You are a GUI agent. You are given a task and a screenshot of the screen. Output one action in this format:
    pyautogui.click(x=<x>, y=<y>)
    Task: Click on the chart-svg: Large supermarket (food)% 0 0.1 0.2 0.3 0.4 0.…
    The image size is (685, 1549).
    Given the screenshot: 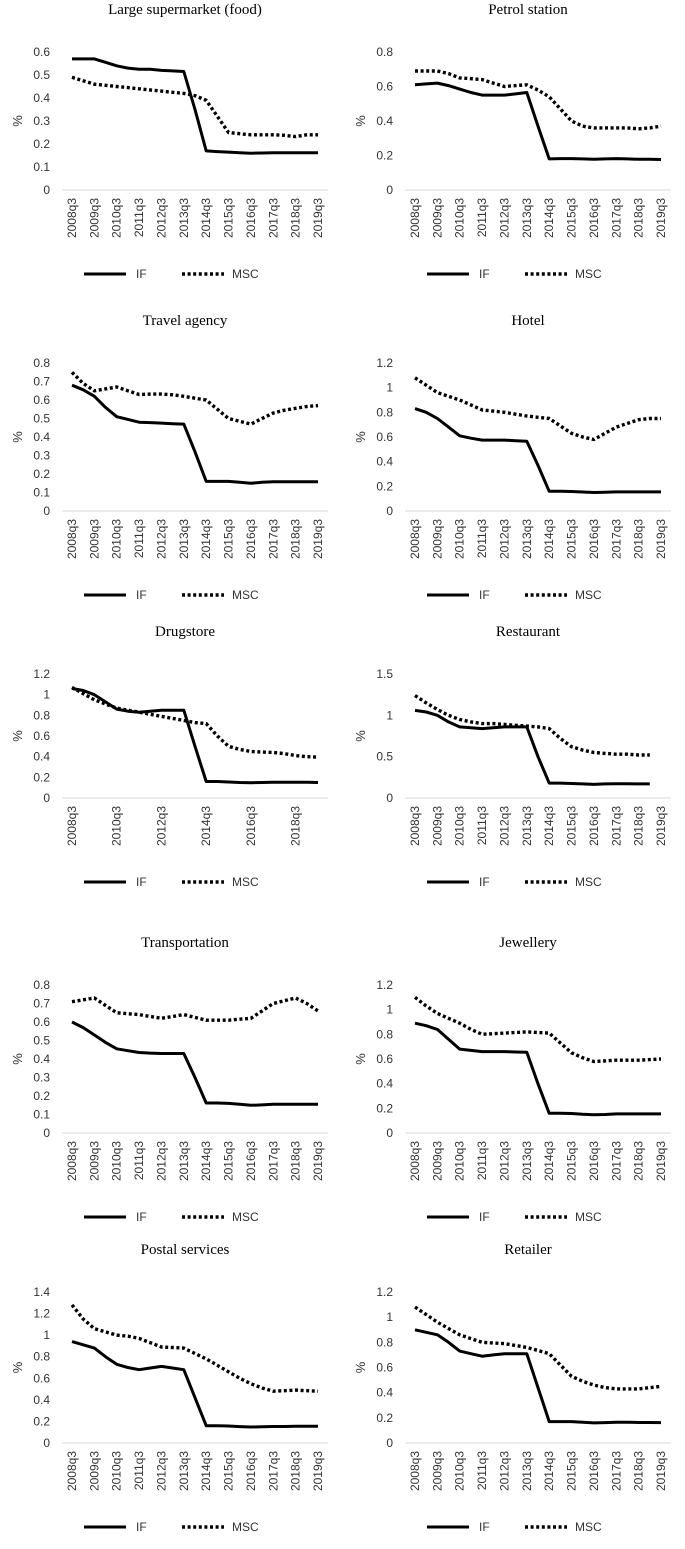 What is the action you would take?
    pyautogui.click(x=169, y=141)
    